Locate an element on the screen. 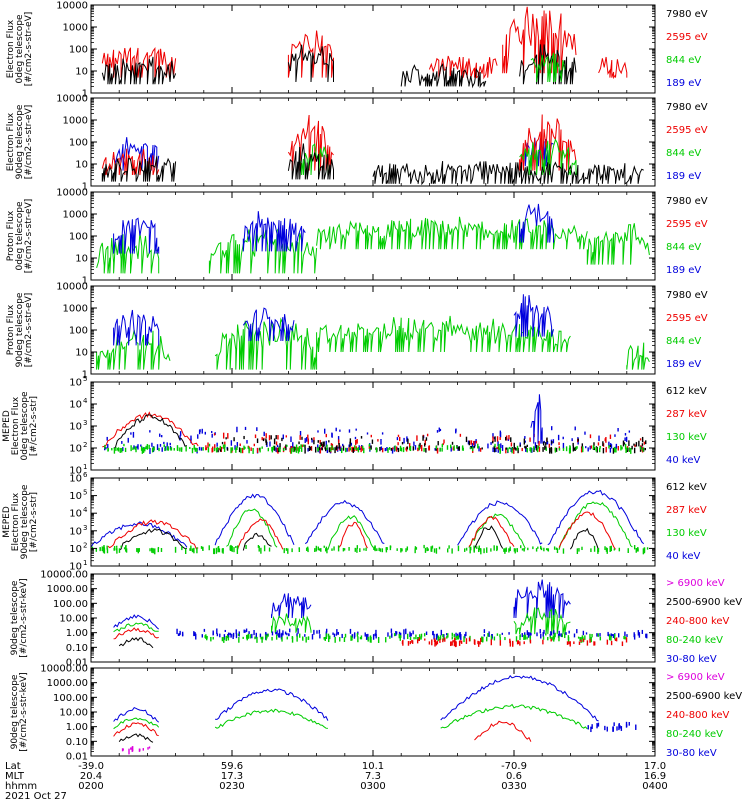 The width and height of the screenshot is (750, 800). y-tick-label-7-7: 10000.00 is located at coordinates (64, 575).